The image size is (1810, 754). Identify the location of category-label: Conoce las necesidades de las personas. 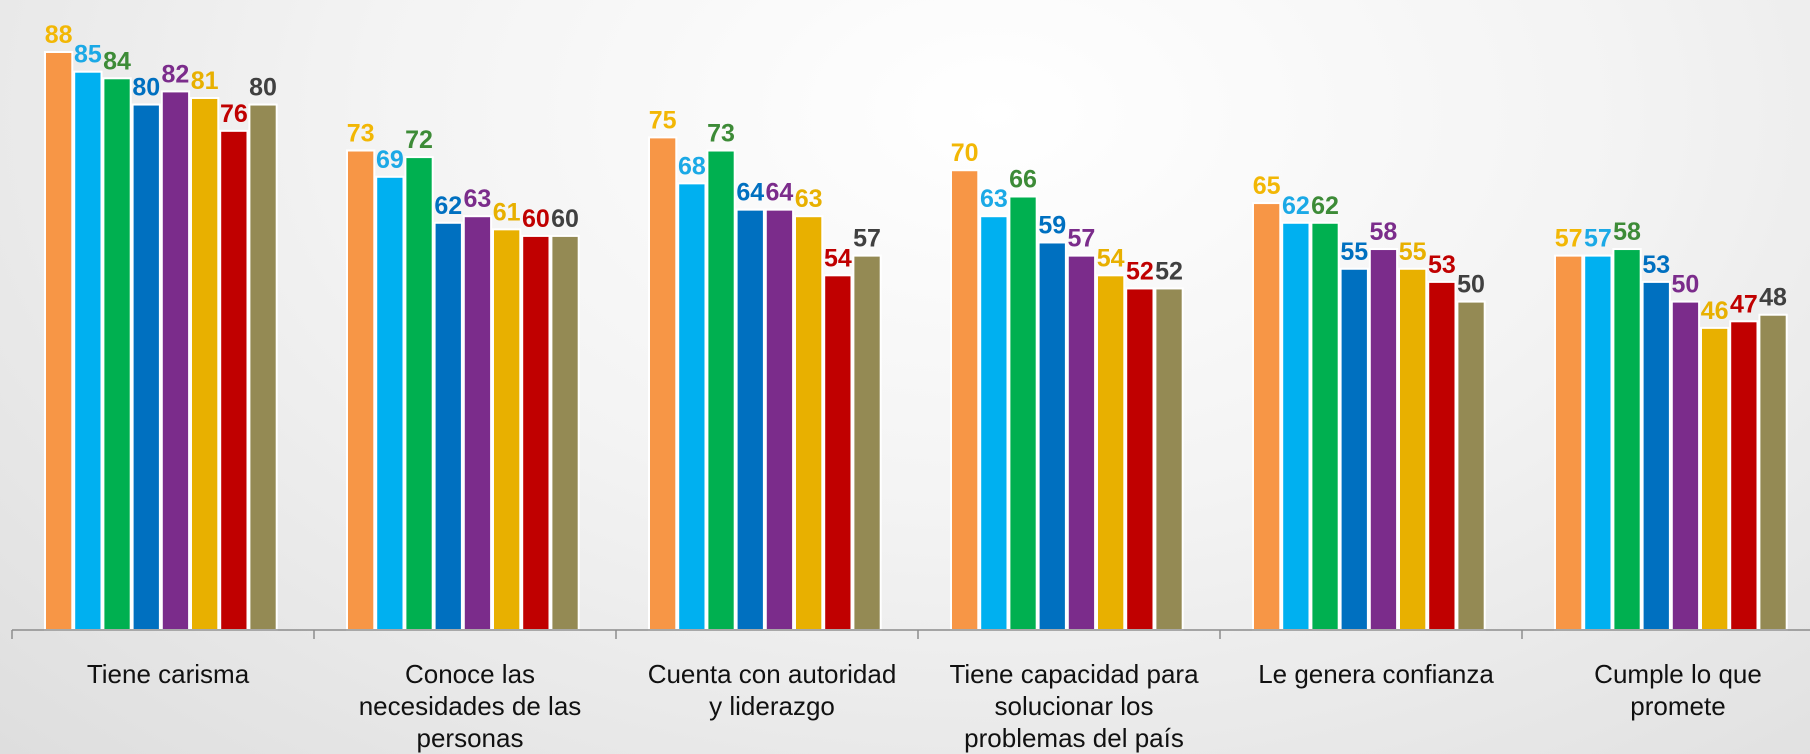
(470, 706).